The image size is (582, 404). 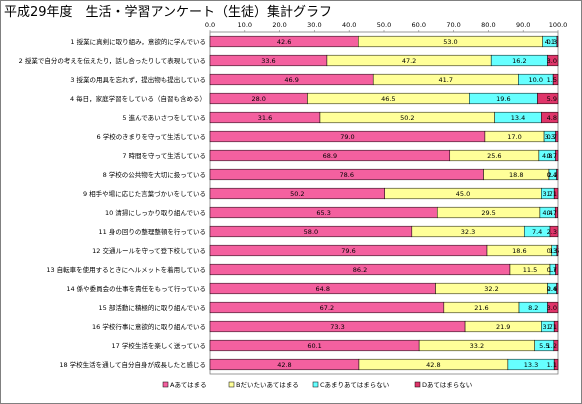 What do you see at coordinates (518, 118) in the screenshot?
I see `data-label: 13.4` at bounding box center [518, 118].